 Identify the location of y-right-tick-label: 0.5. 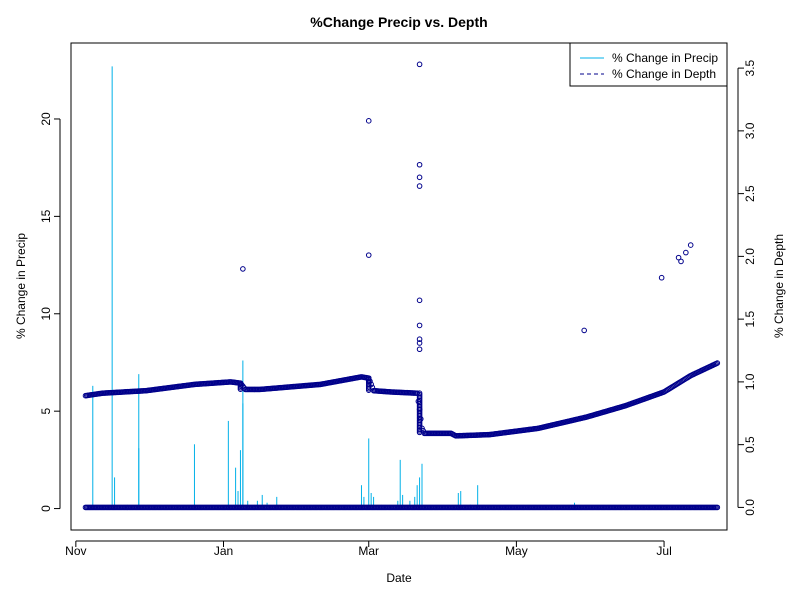
(750, 444).